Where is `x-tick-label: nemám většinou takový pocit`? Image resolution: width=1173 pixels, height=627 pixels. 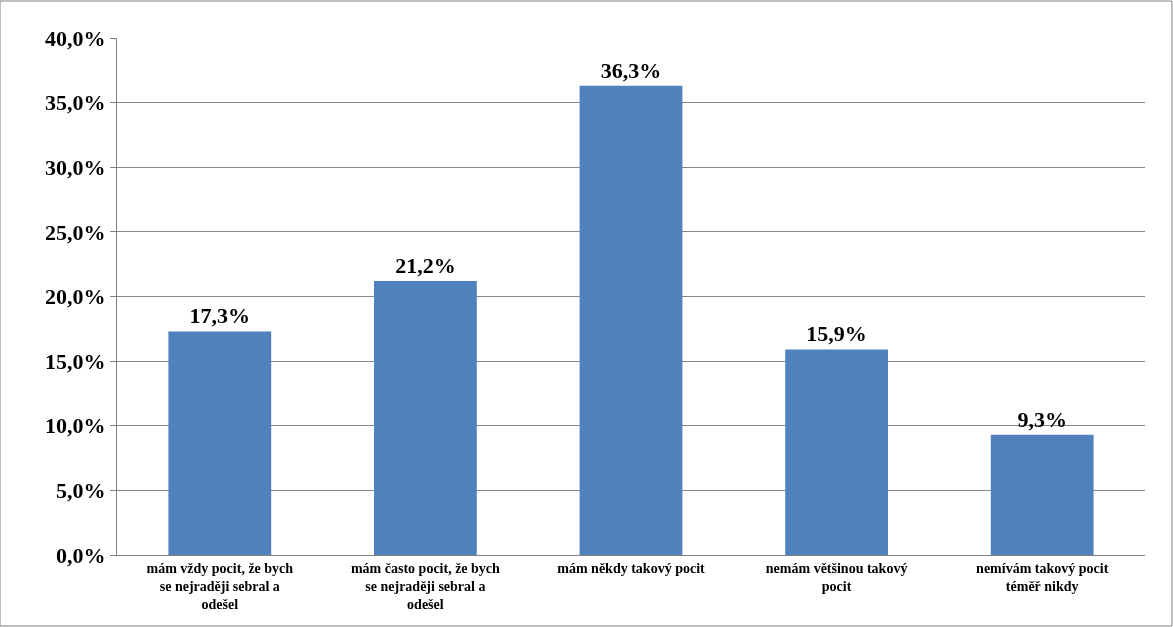 x-tick-label: nemám většinou takový pocit is located at coordinates (836, 577).